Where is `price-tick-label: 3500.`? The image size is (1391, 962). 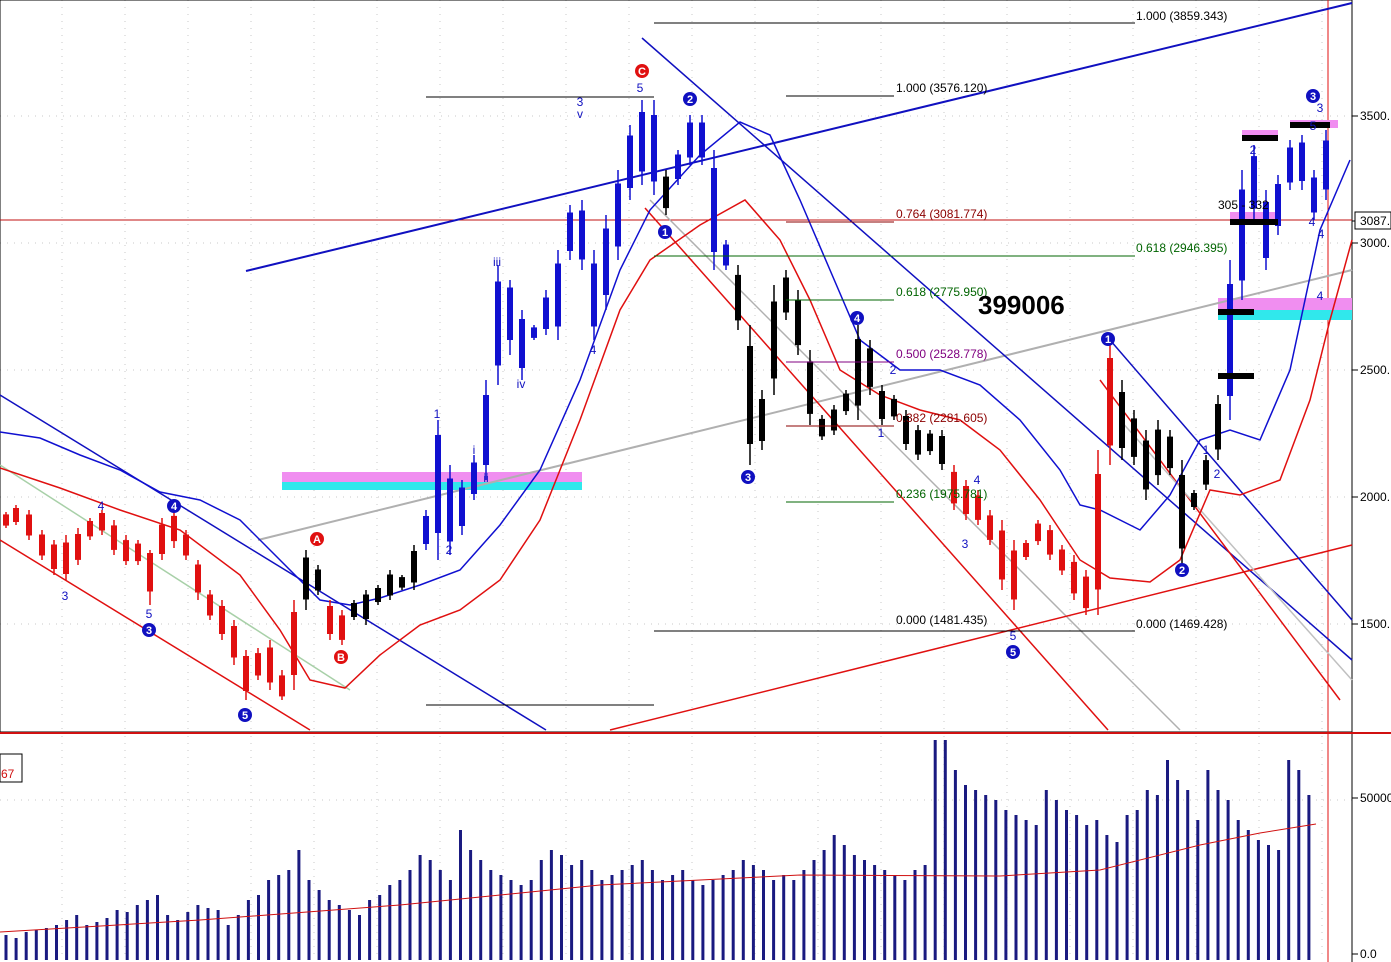
price-tick-label: 3500. is located at coordinates (1375, 116).